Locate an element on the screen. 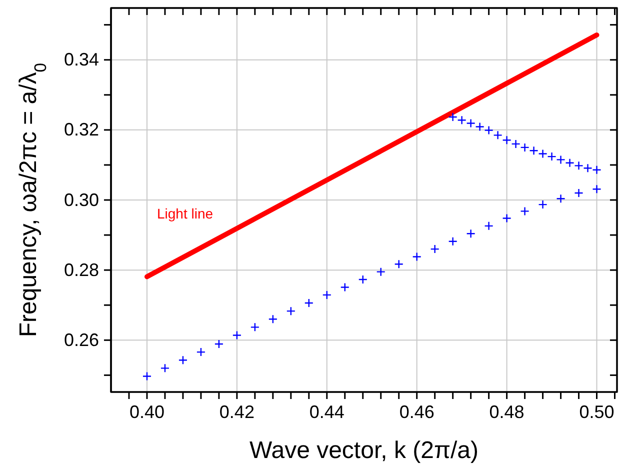 The image size is (623, 468). x-tick-label: 0.40 is located at coordinates (147, 412).